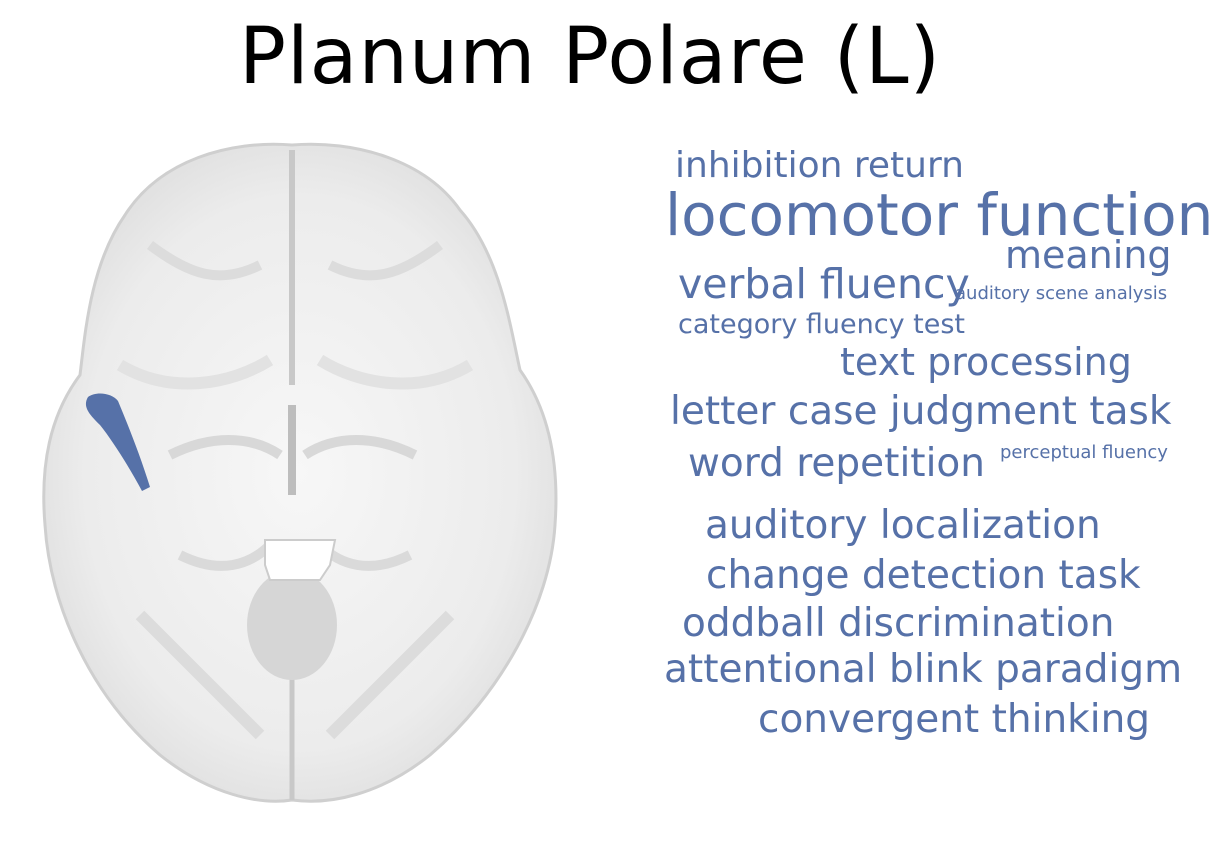 The image size is (1215, 850). I want to click on word-locomotor-function: locomotor function, so click(939, 215).